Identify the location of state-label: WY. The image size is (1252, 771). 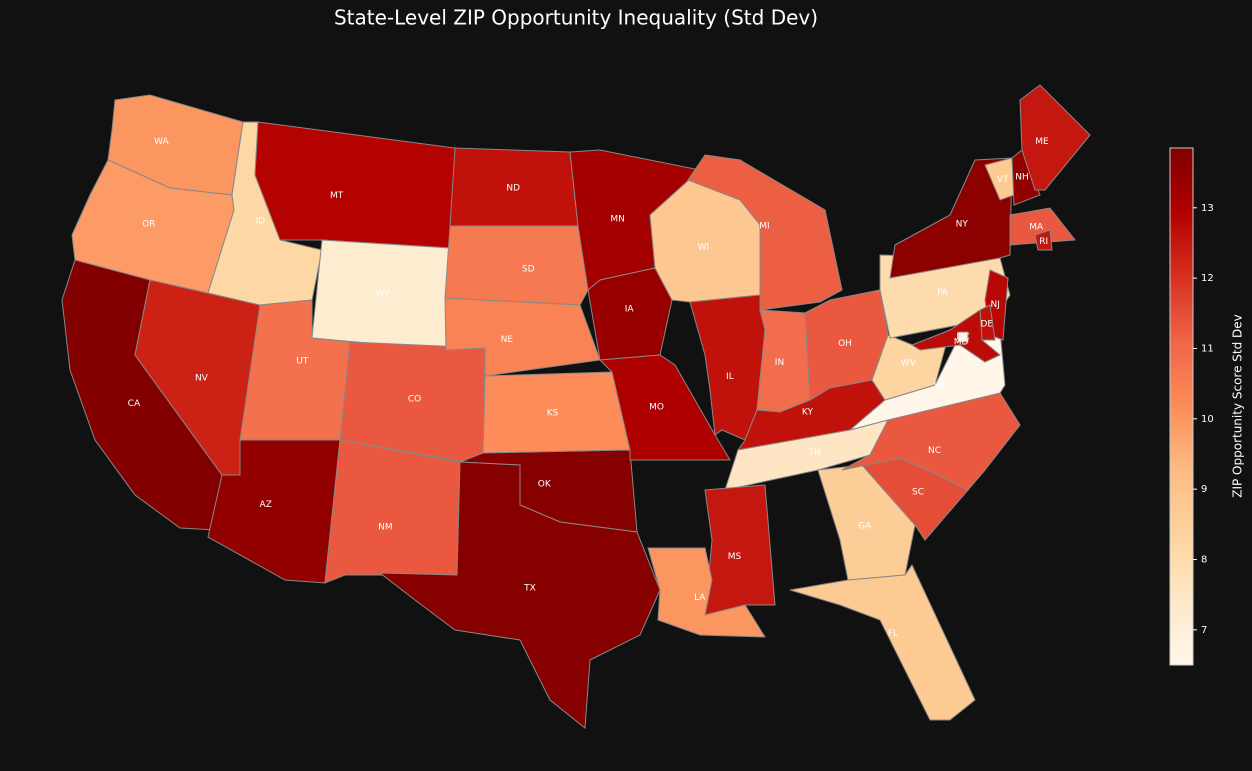
(382, 295).